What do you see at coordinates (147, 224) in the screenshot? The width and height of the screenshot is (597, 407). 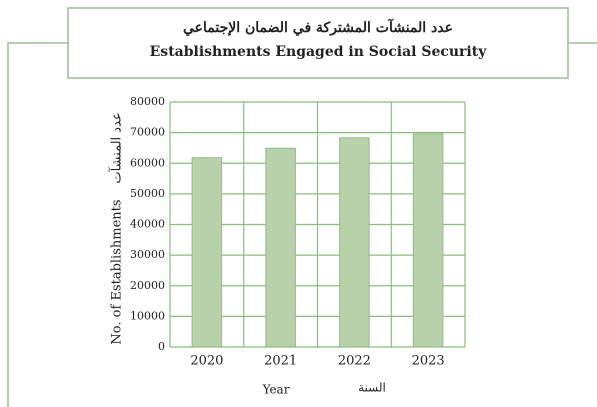 I see `y-tick-label: 40000` at bounding box center [147, 224].